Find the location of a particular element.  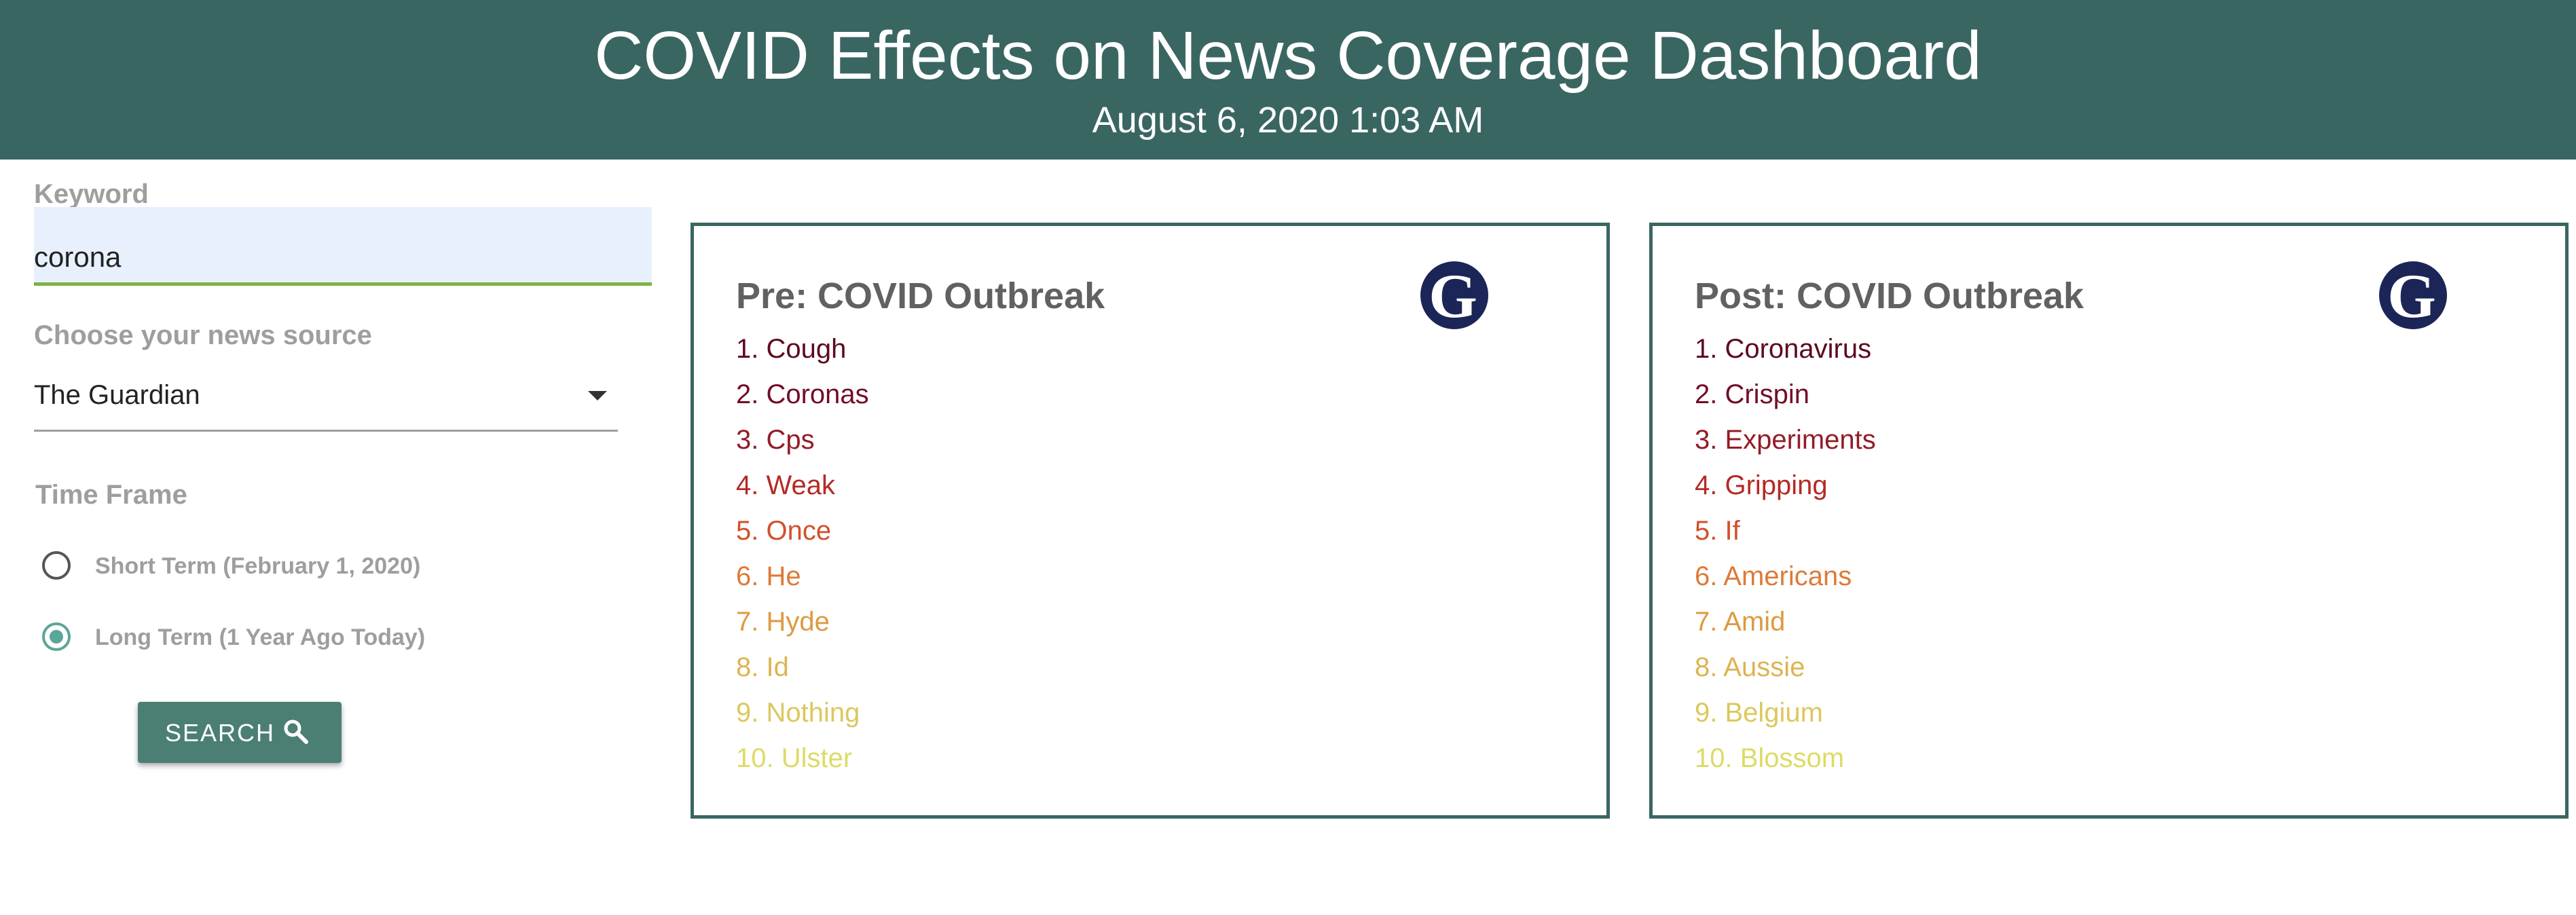

list-item: 2. Crispin is located at coordinates (1752, 394).